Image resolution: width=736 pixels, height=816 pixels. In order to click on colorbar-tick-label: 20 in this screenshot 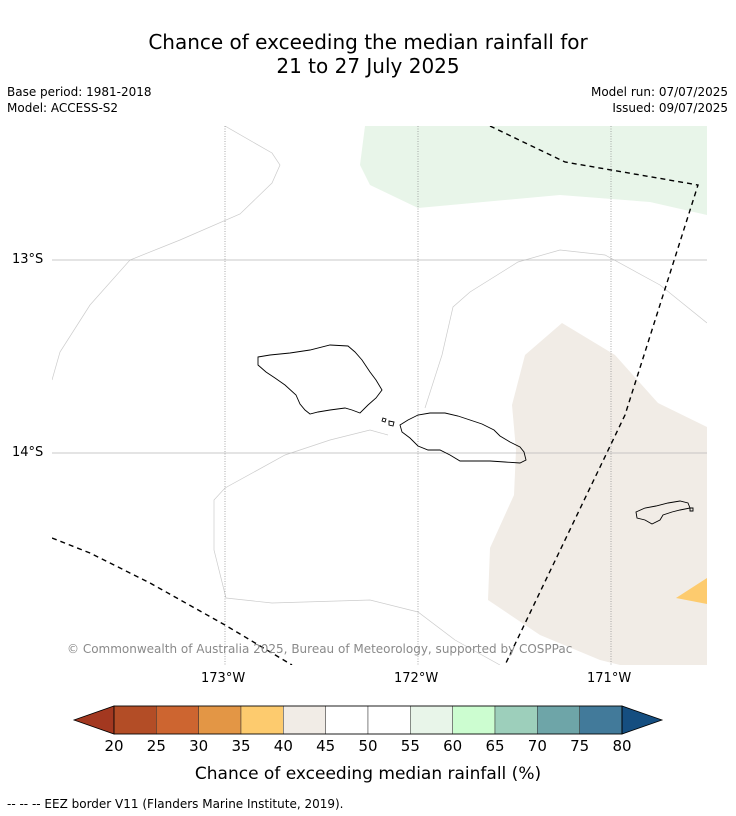, I will do `click(114, 746)`.